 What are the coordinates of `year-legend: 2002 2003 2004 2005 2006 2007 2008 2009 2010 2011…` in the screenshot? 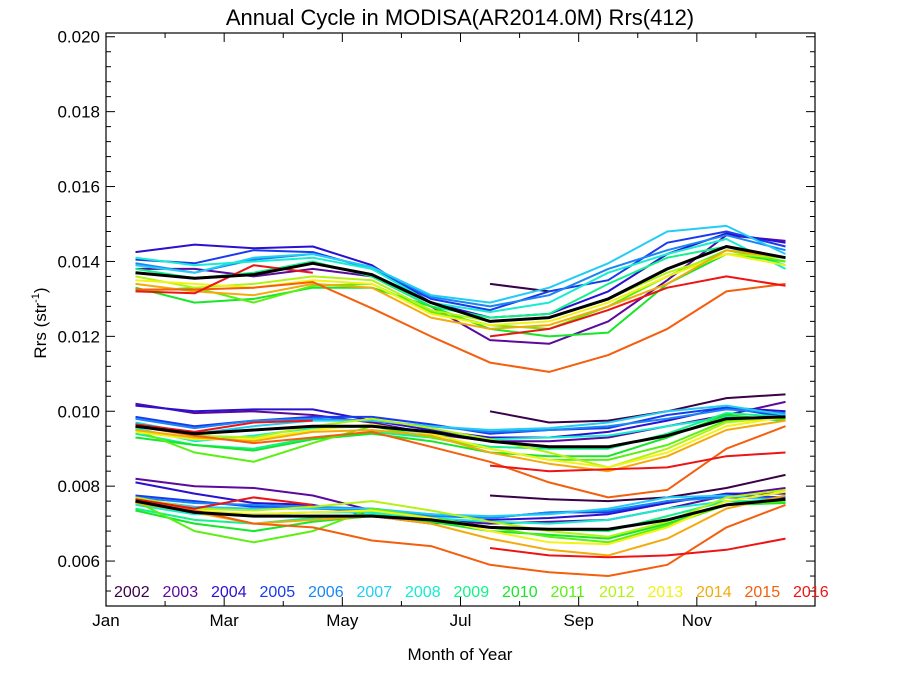 It's located at (471, 592).